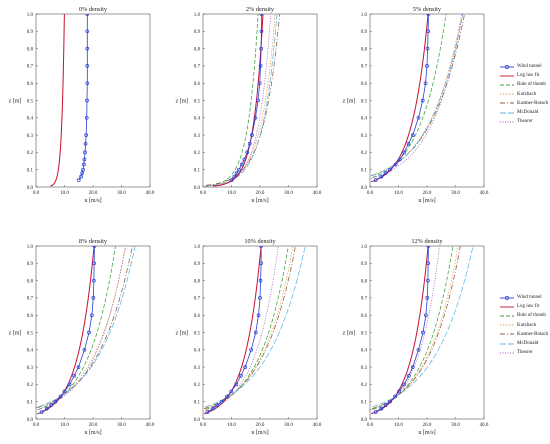  I want to click on series-rule-of-thumb-line, so click(232, 100).